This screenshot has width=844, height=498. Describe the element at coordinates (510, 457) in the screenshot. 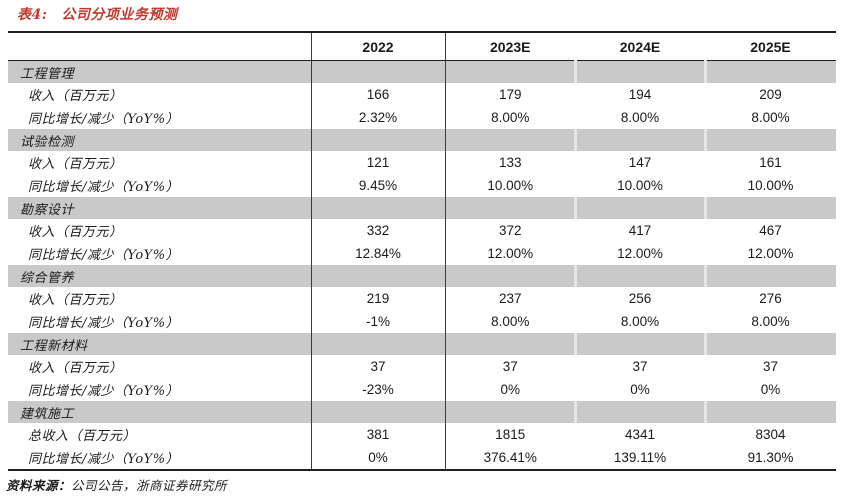

I see `cell-value: 376.41%` at that location.